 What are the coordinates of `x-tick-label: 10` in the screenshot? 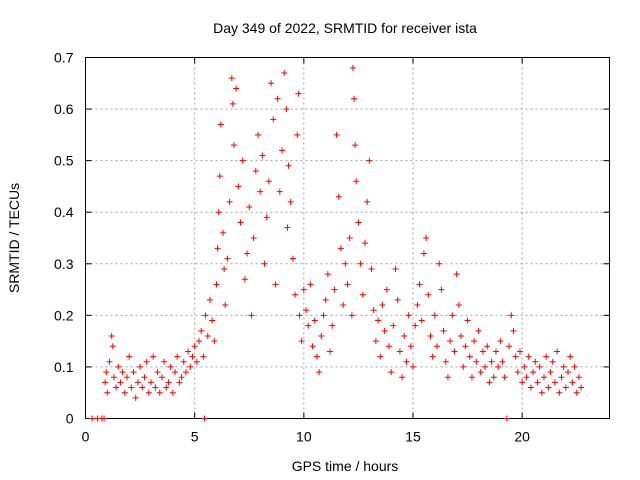 It's located at (304, 437).